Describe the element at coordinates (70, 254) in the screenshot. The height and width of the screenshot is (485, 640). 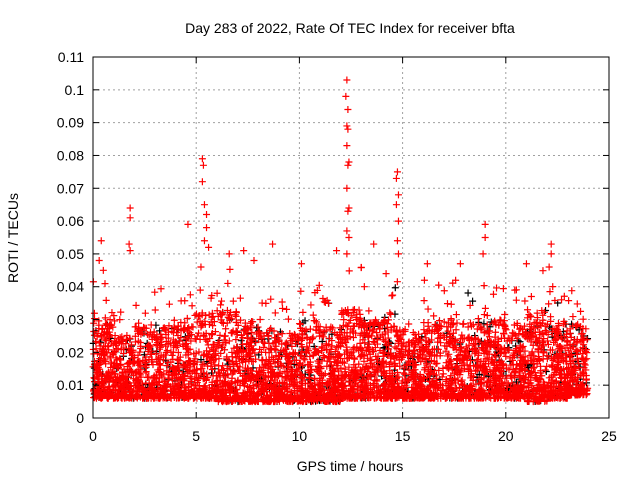
I see `y-tick-label: 0.05` at that location.